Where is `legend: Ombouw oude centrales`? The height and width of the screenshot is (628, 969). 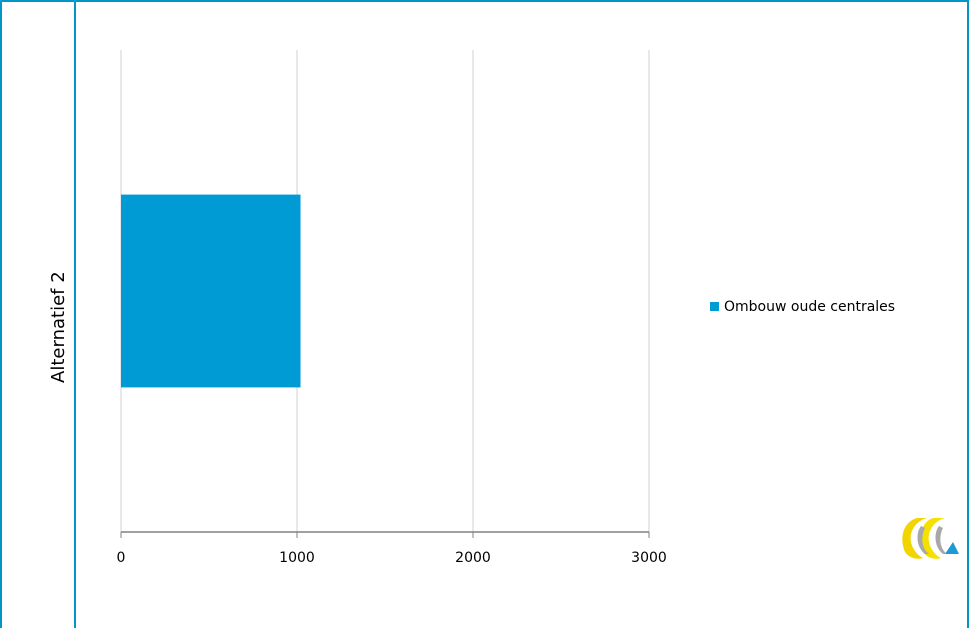 legend: Ombouw oude centrales is located at coordinates (802, 307).